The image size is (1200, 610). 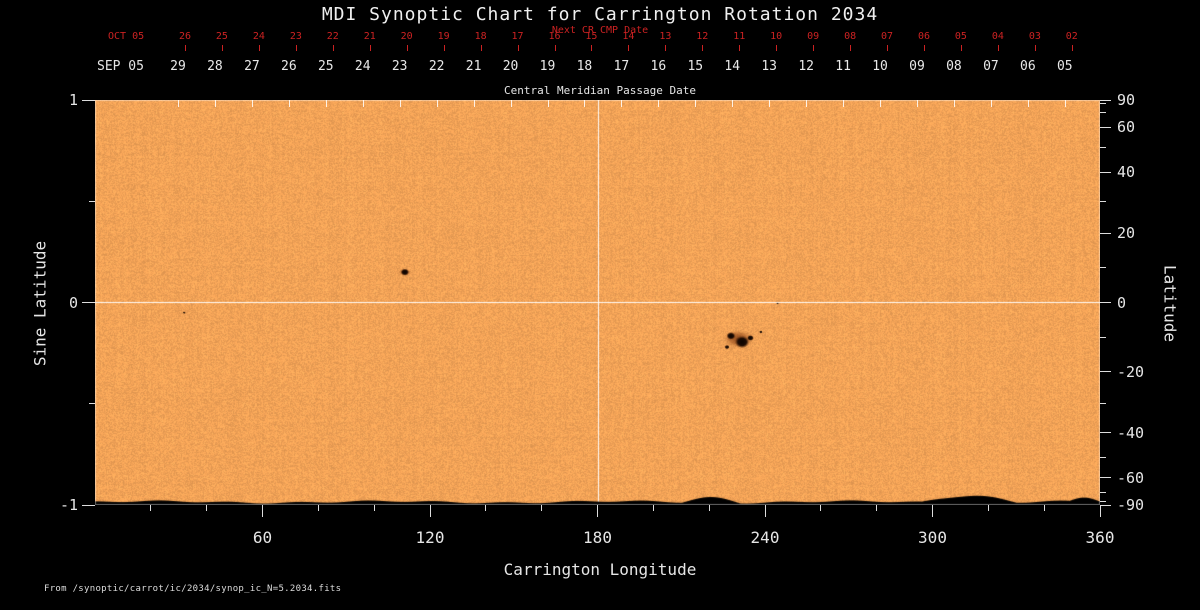 What do you see at coordinates (1064, 66) in the screenshot?
I see `cmp-day-label: 05` at bounding box center [1064, 66].